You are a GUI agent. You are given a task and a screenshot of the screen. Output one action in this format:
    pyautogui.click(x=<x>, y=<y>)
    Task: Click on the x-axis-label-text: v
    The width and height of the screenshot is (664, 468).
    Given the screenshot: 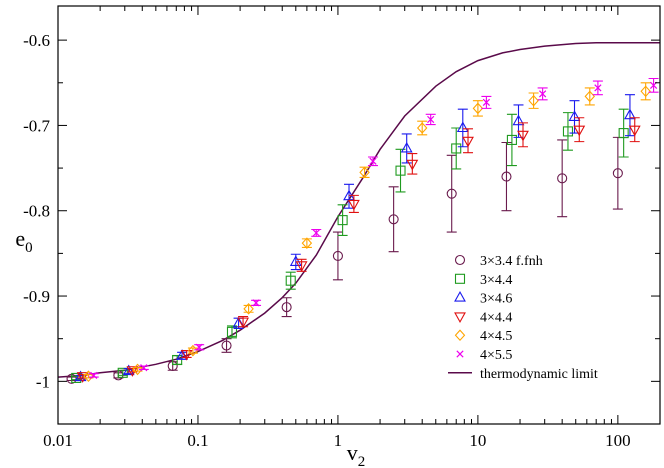 What is the action you would take?
    pyautogui.click(x=352, y=452)
    